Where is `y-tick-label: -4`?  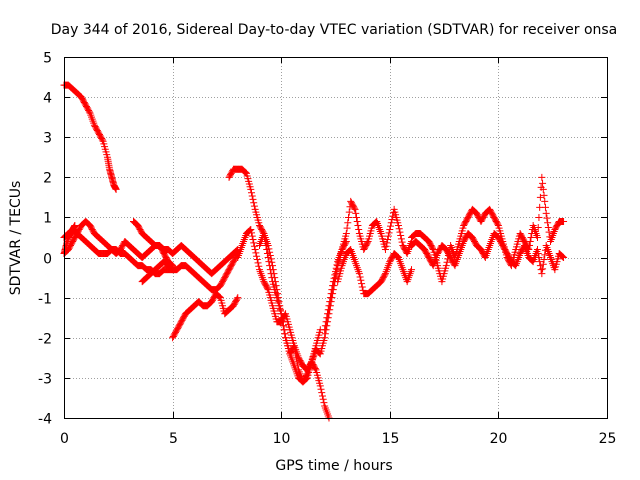
y-tick-label: -4 is located at coordinates (45, 420).